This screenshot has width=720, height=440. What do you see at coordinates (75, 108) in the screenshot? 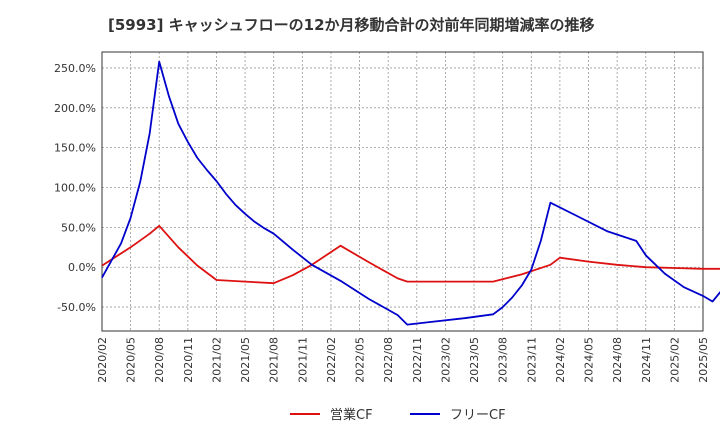
I see `y-tick-label: 200.0%` at bounding box center [75, 108].